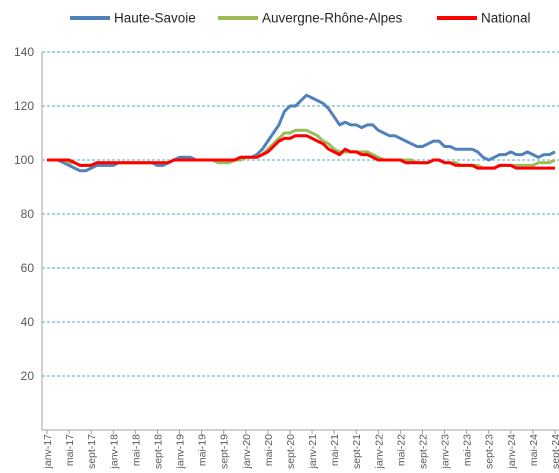  What do you see at coordinates (225, 451) in the screenshot?
I see `x-tick-label: sept-19` at bounding box center [225, 451].